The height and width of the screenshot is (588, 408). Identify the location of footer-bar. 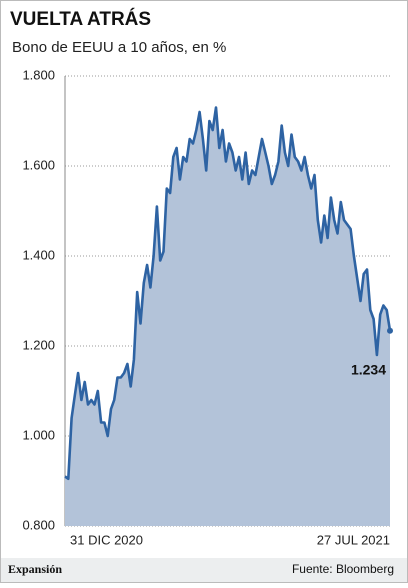
(204, 570).